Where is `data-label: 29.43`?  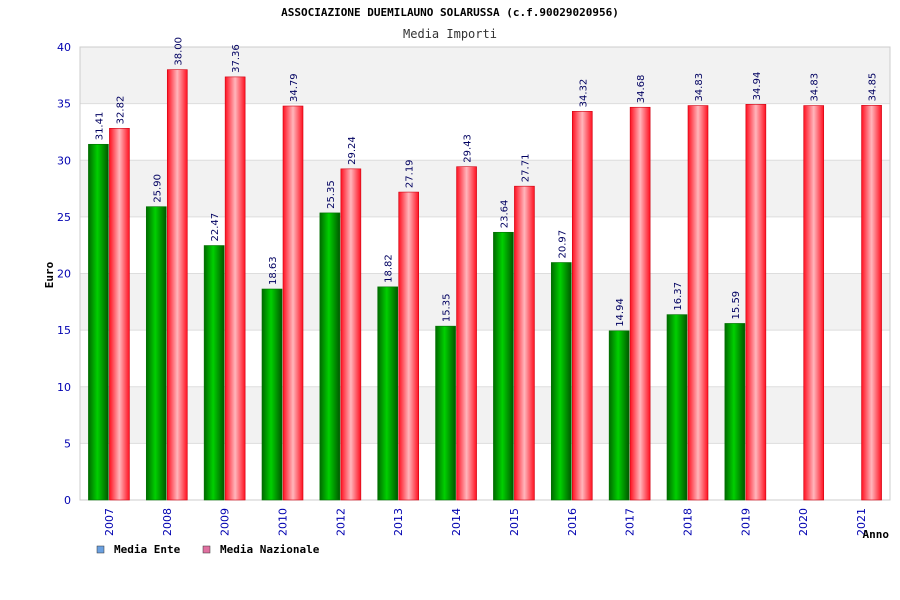
data-label: 29.43 is located at coordinates (468, 148).